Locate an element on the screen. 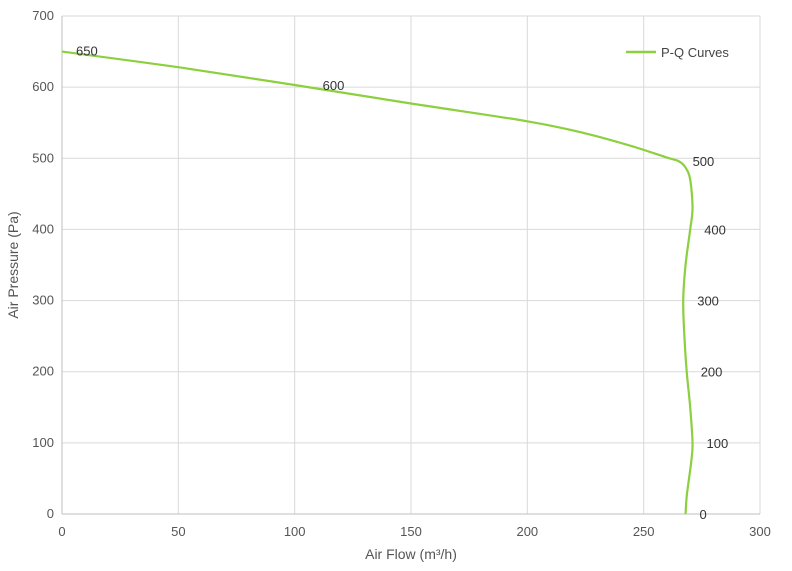 Image resolution: width=792 pixels, height=571 pixels. x-tick-label: 100 is located at coordinates (295, 531).